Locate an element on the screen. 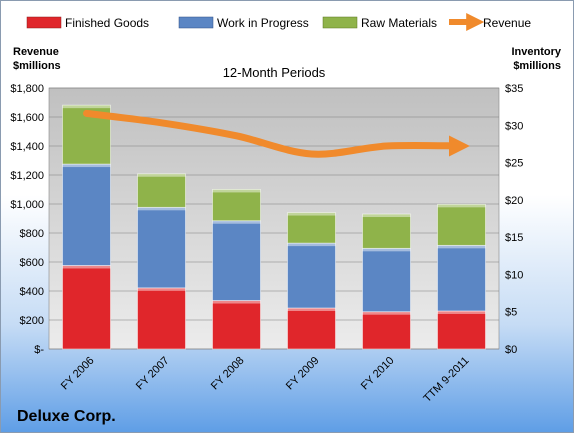 This screenshot has width=574, height=433. revenue-line is located at coordinates (276, 133).